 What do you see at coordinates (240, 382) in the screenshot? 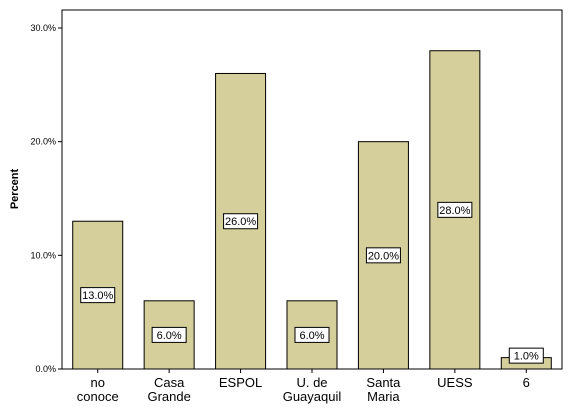
I see `x-tick-label: ESPOL` at bounding box center [240, 382].